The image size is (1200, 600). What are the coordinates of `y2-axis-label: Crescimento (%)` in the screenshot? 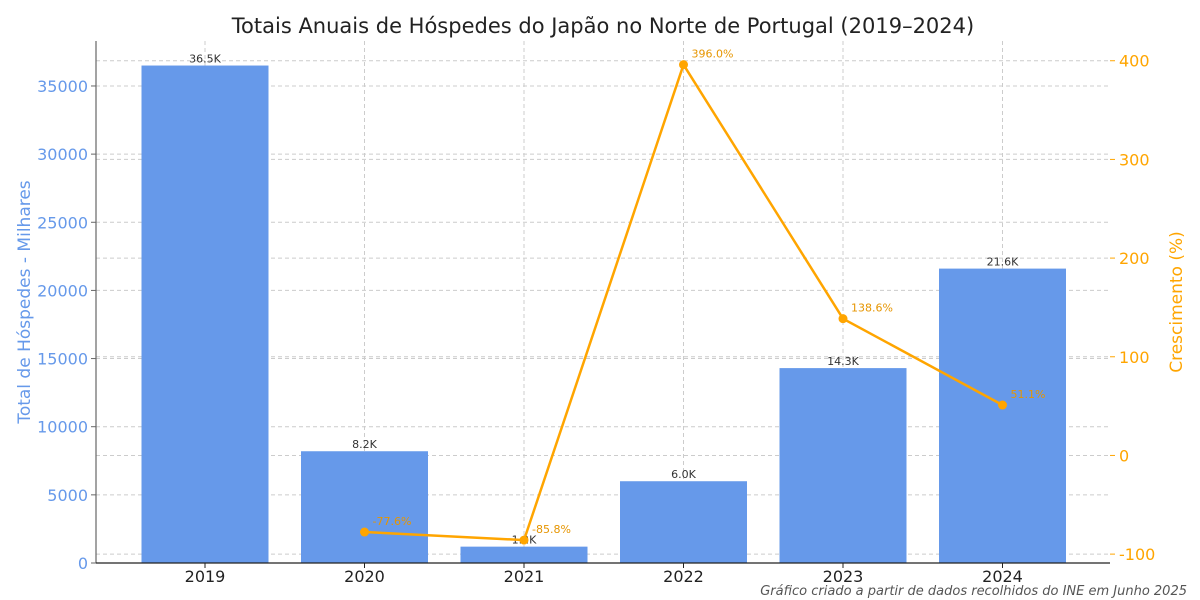 It's located at (1177, 302).